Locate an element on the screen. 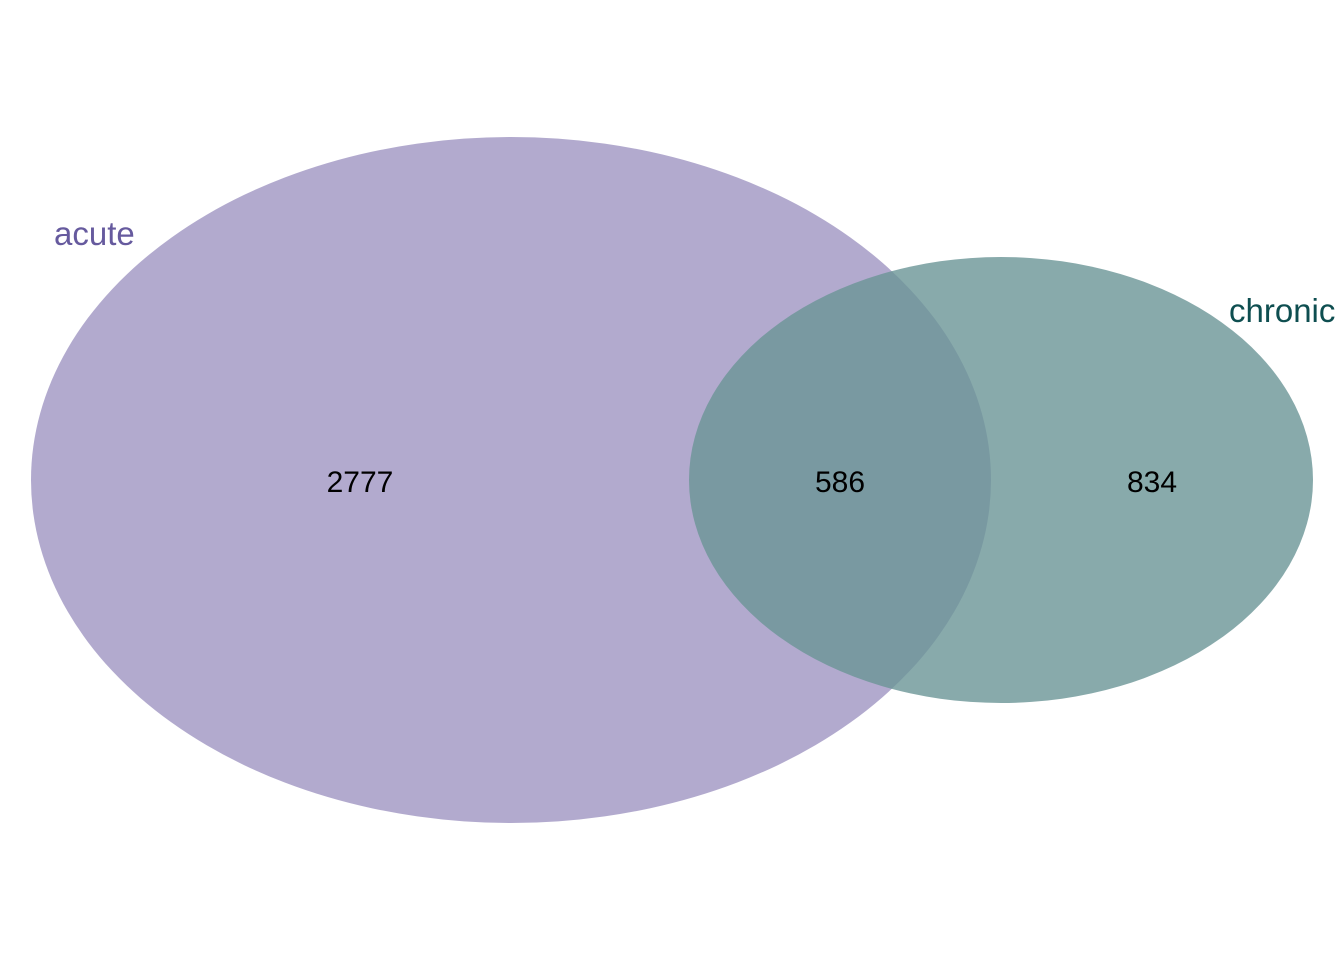 The width and height of the screenshot is (1344, 960). acute-only-count: 2777 is located at coordinates (360, 482).